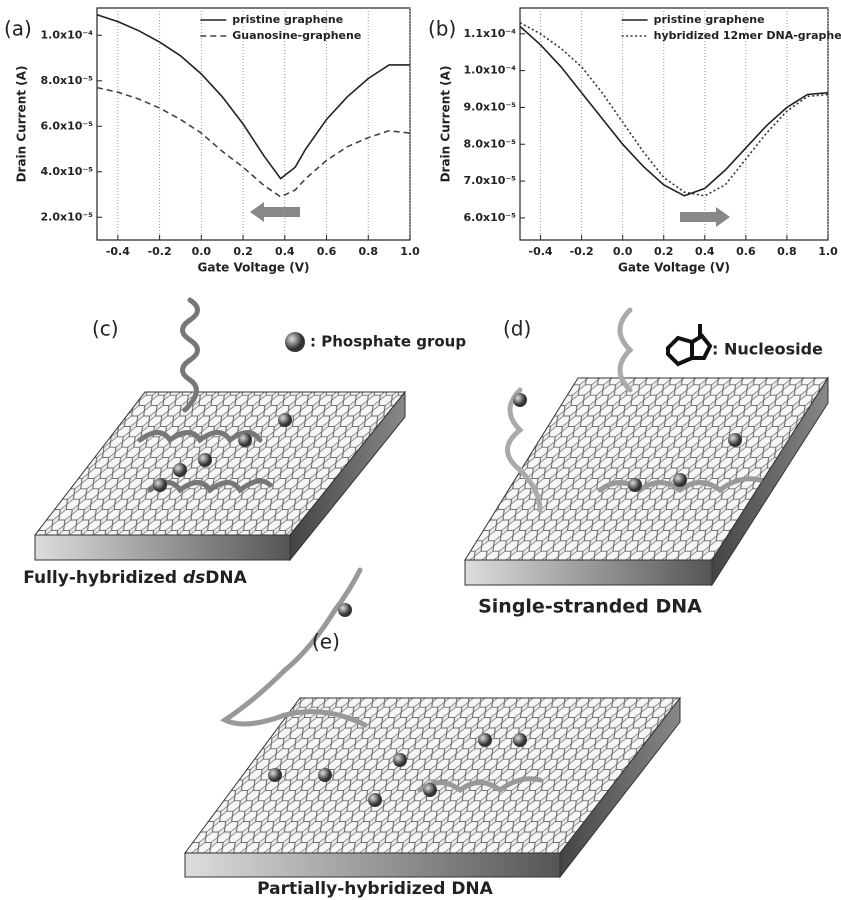  Describe the element at coordinates (295, 342) in the screenshot. I see `phosphate-icon` at that location.